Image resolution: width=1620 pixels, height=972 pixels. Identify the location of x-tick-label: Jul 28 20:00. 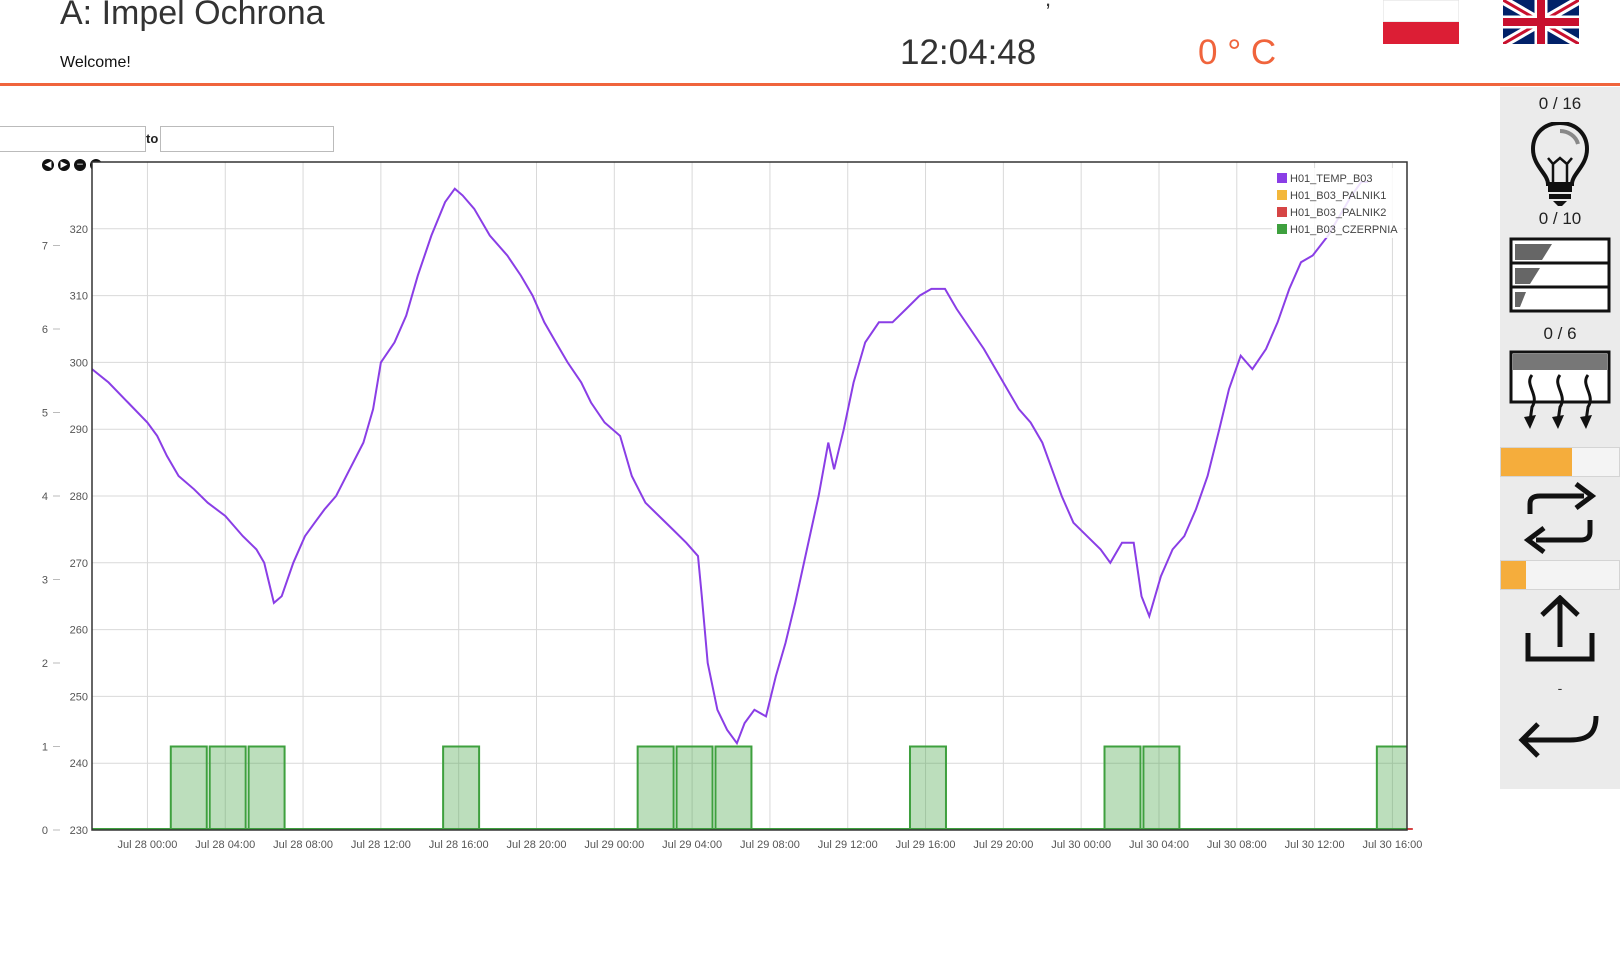
(537, 845).